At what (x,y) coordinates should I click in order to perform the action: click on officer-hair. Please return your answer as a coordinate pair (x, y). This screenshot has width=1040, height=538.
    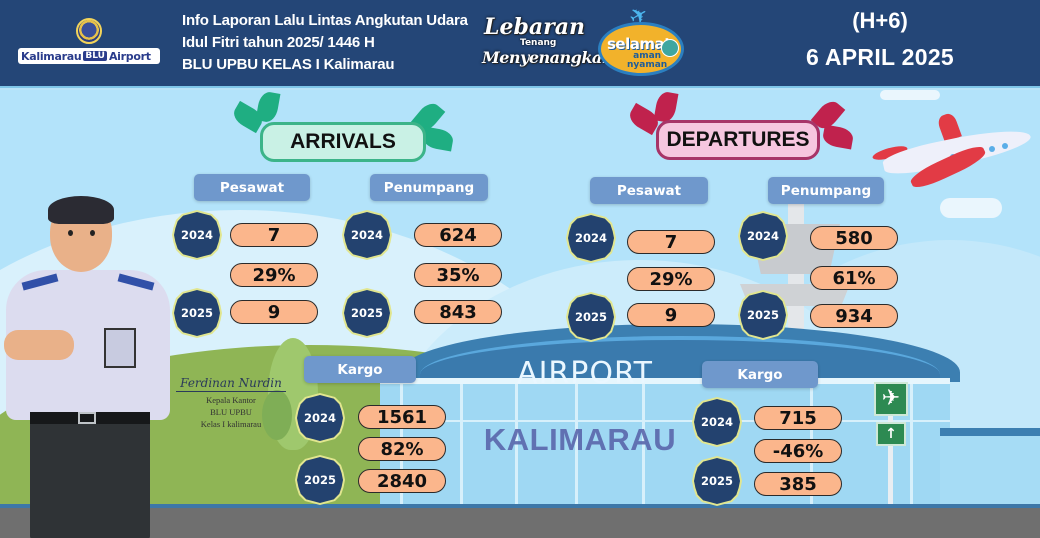
    Looking at the image, I should click on (81, 210).